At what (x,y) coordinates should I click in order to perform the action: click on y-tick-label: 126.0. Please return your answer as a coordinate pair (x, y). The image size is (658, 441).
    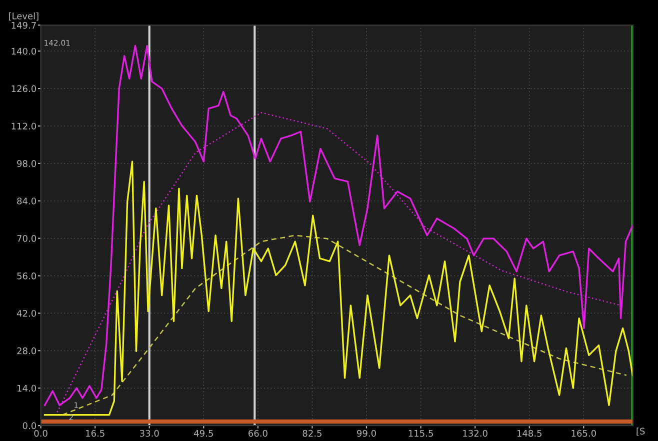
    Looking at the image, I should click on (24, 88).